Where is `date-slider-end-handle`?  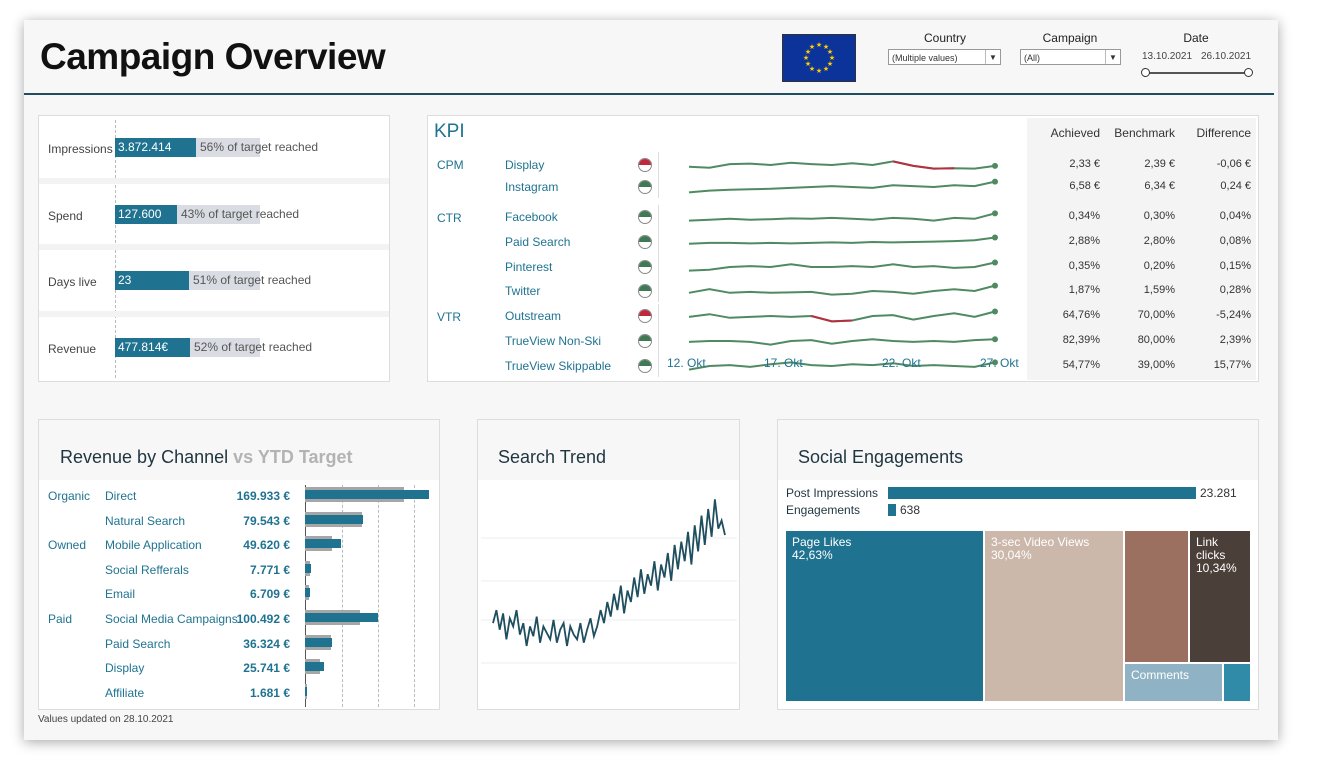
date-slider-end-handle is located at coordinates (1248, 72).